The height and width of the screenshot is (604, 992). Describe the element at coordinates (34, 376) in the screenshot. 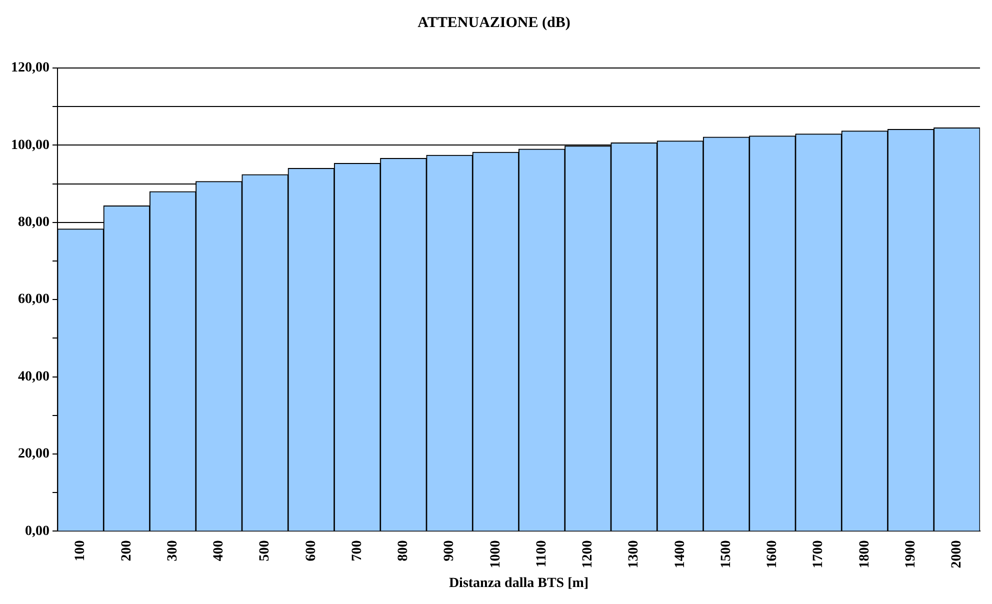

I see `y-tick-label: 40,00` at that location.